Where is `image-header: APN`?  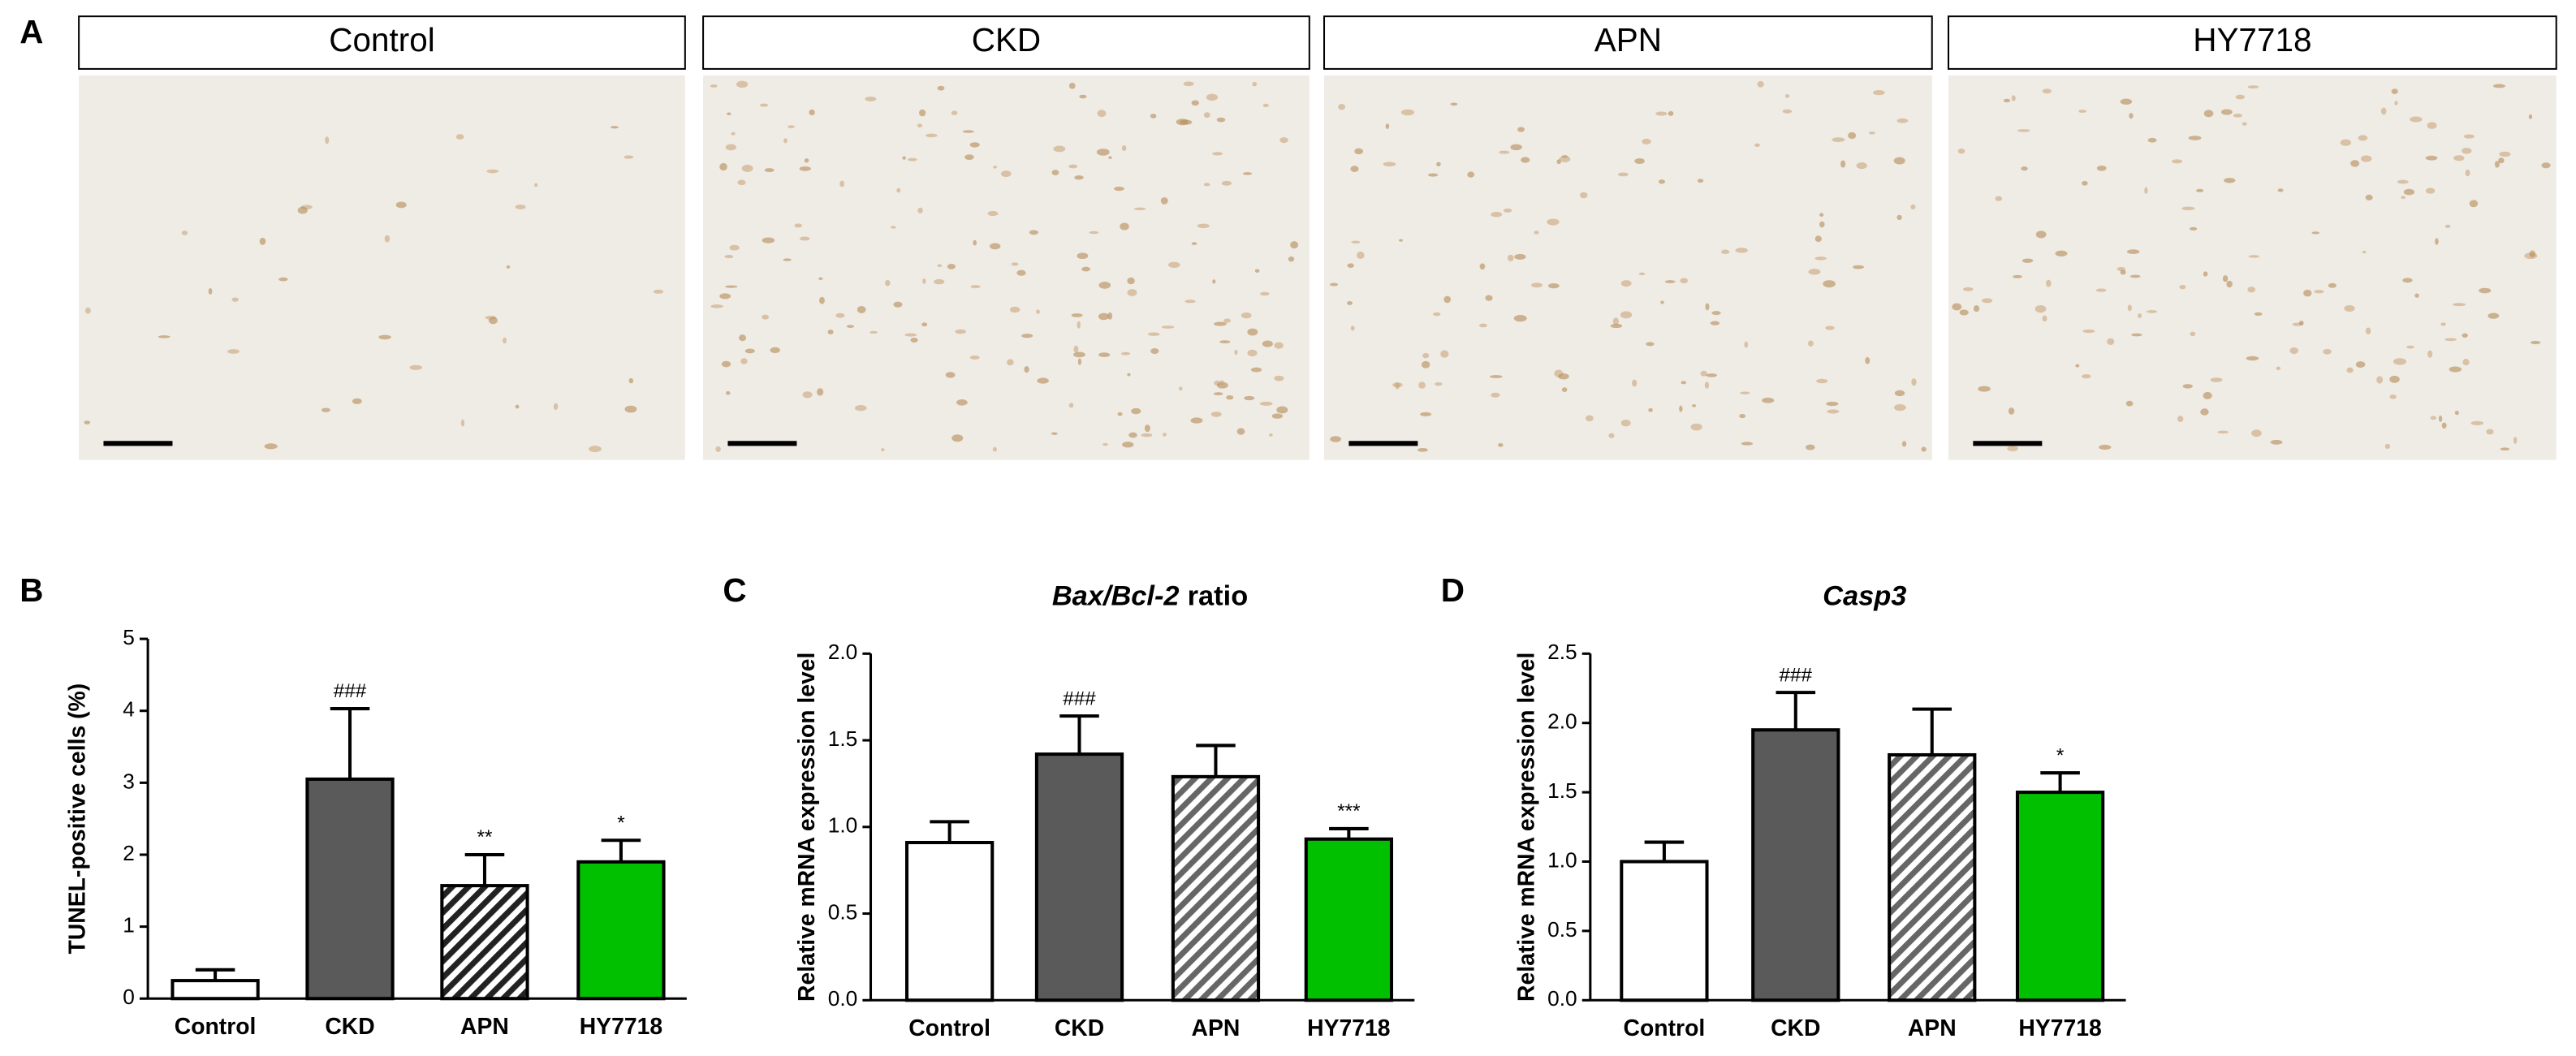 image-header: APN is located at coordinates (1628, 39).